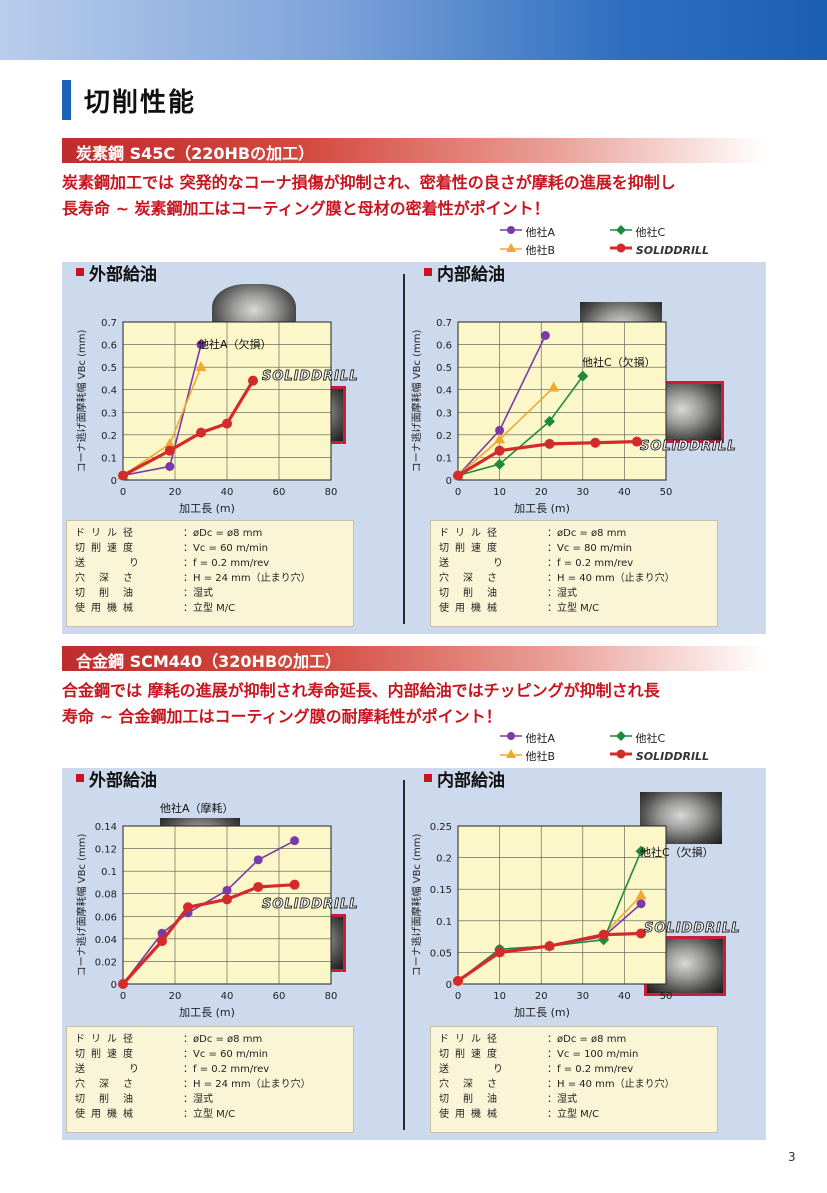 This screenshot has width=827, height=1193. I want to click on x-tick-label: 20, so click(175, 492).